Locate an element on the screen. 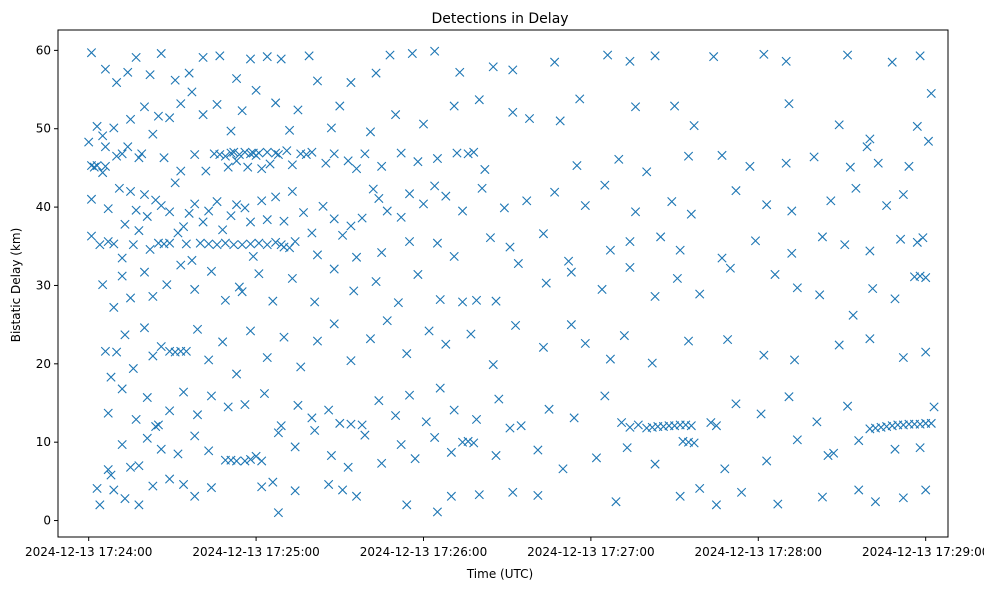  y-tick-label: 10 is located at coordinates (43, 442).